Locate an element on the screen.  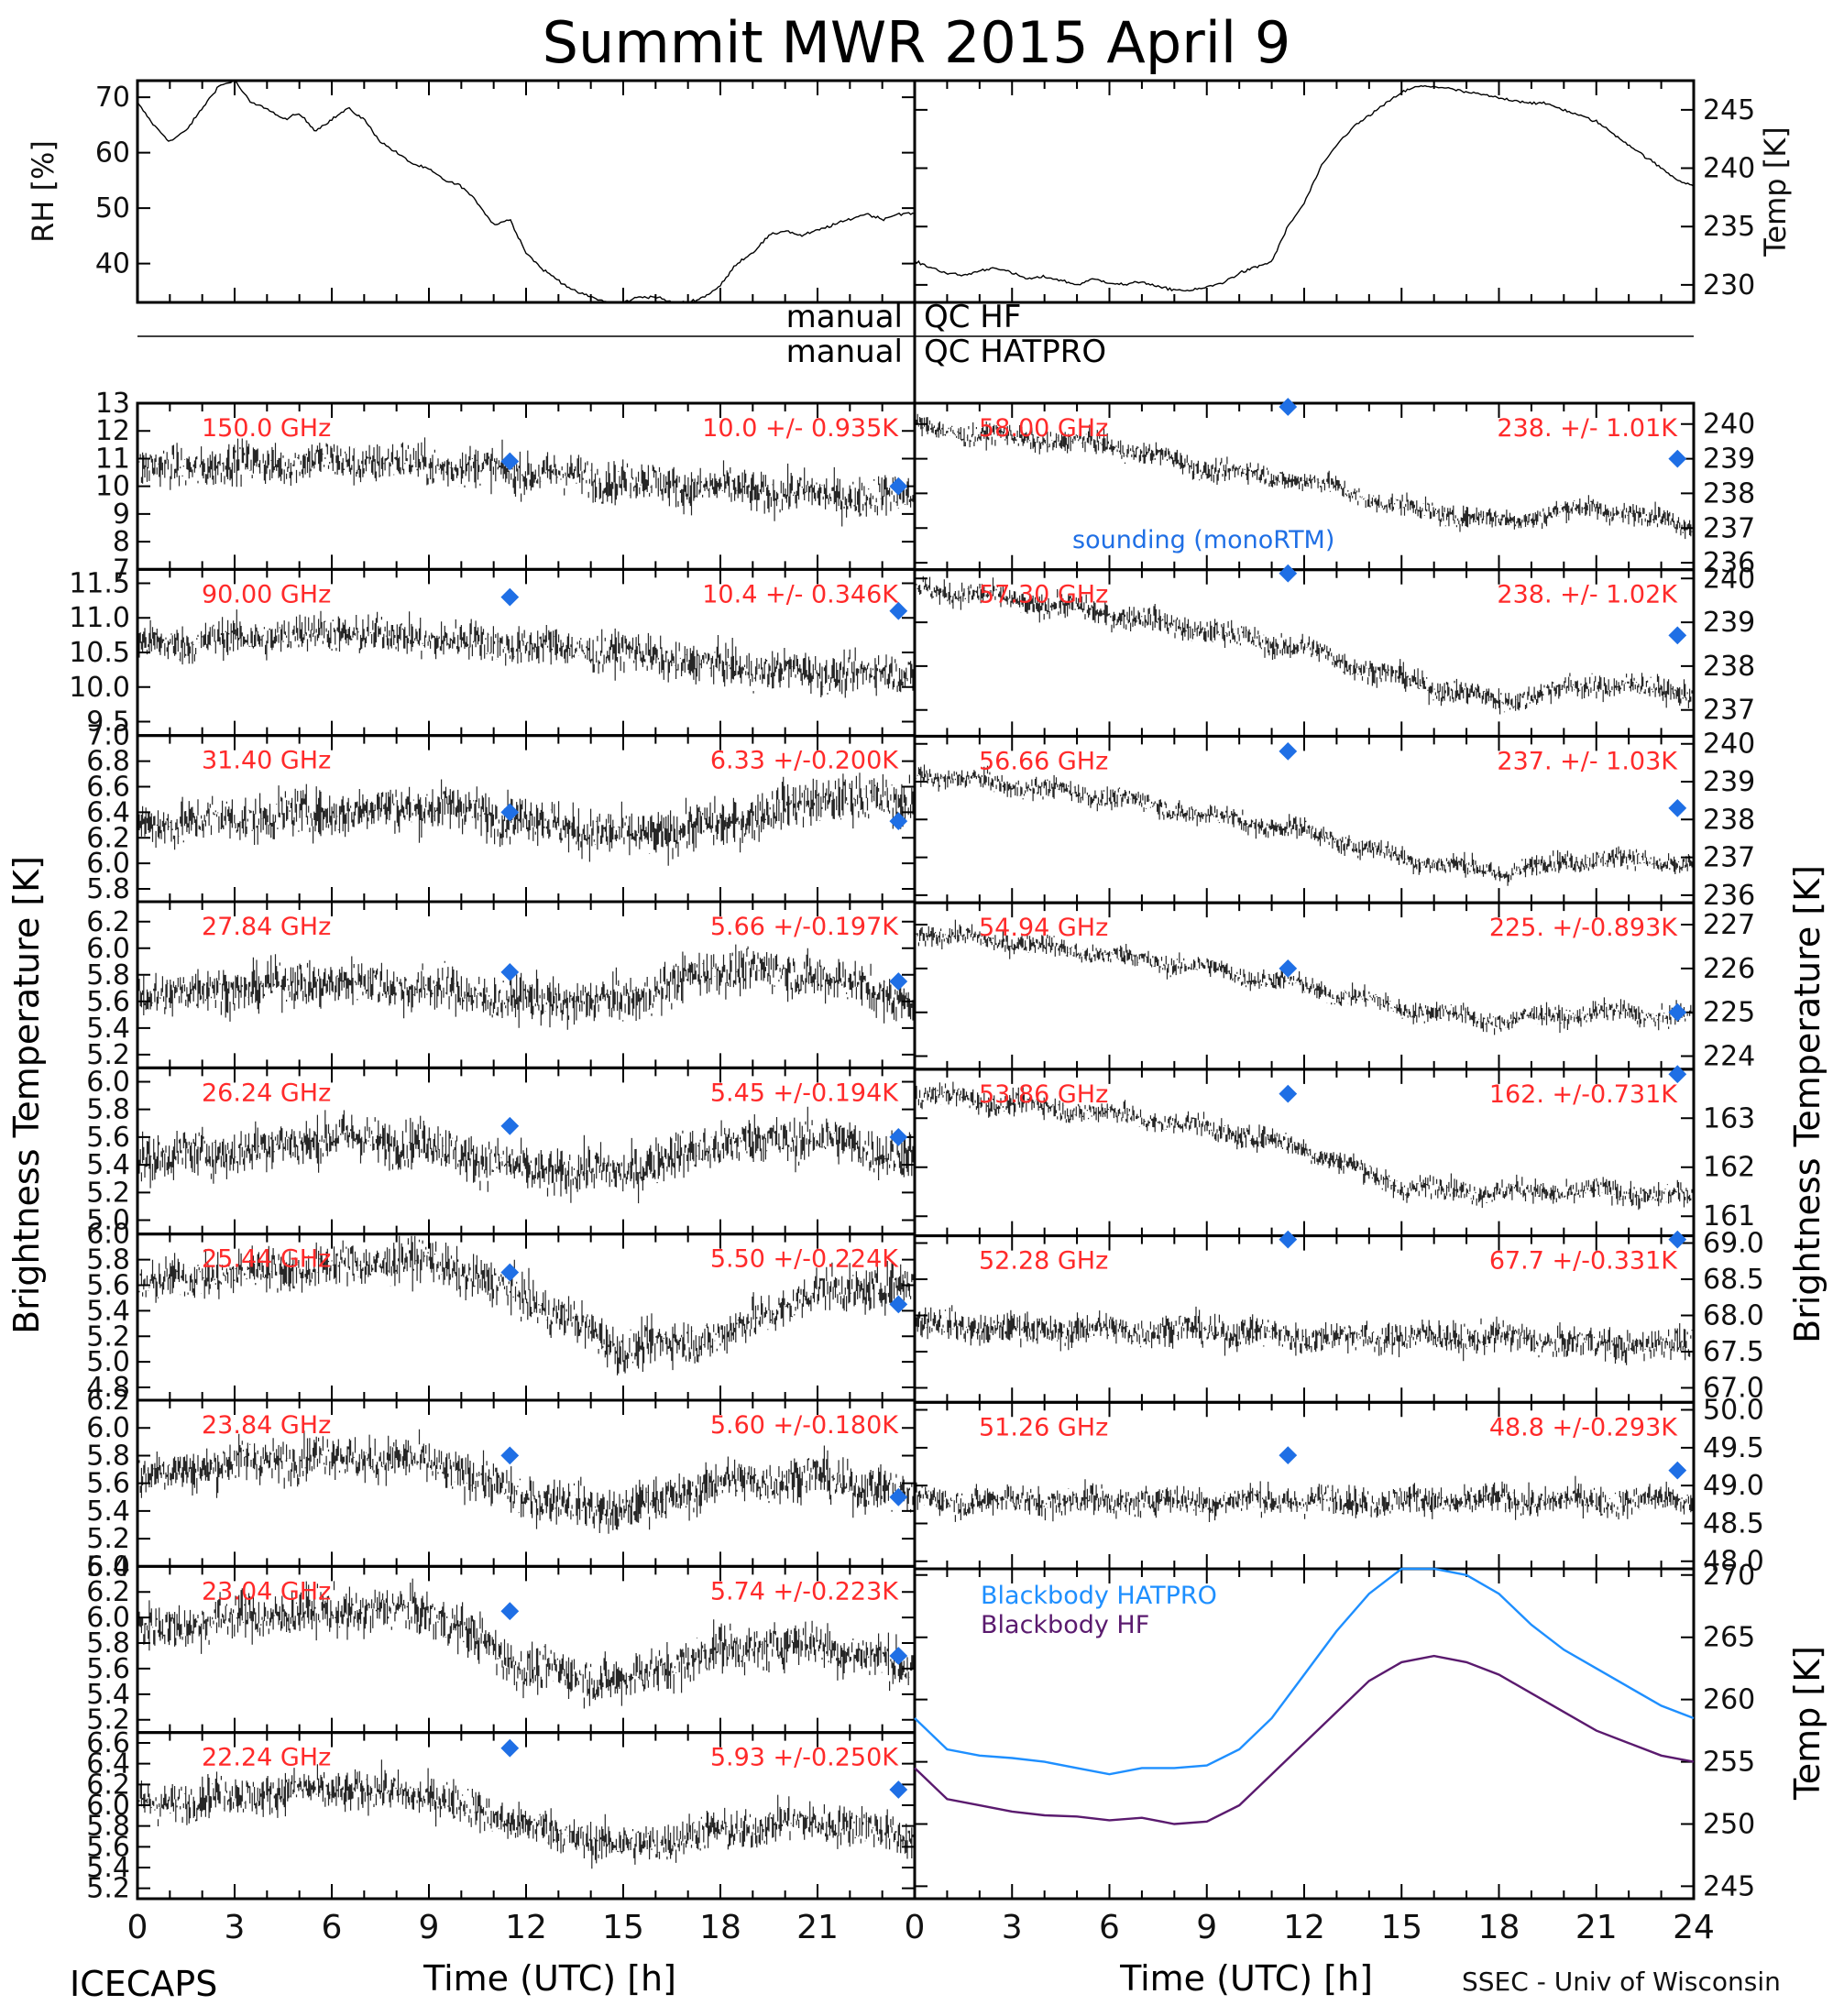
y-tick-label: 10.5 is located at coordinates (99, 653).